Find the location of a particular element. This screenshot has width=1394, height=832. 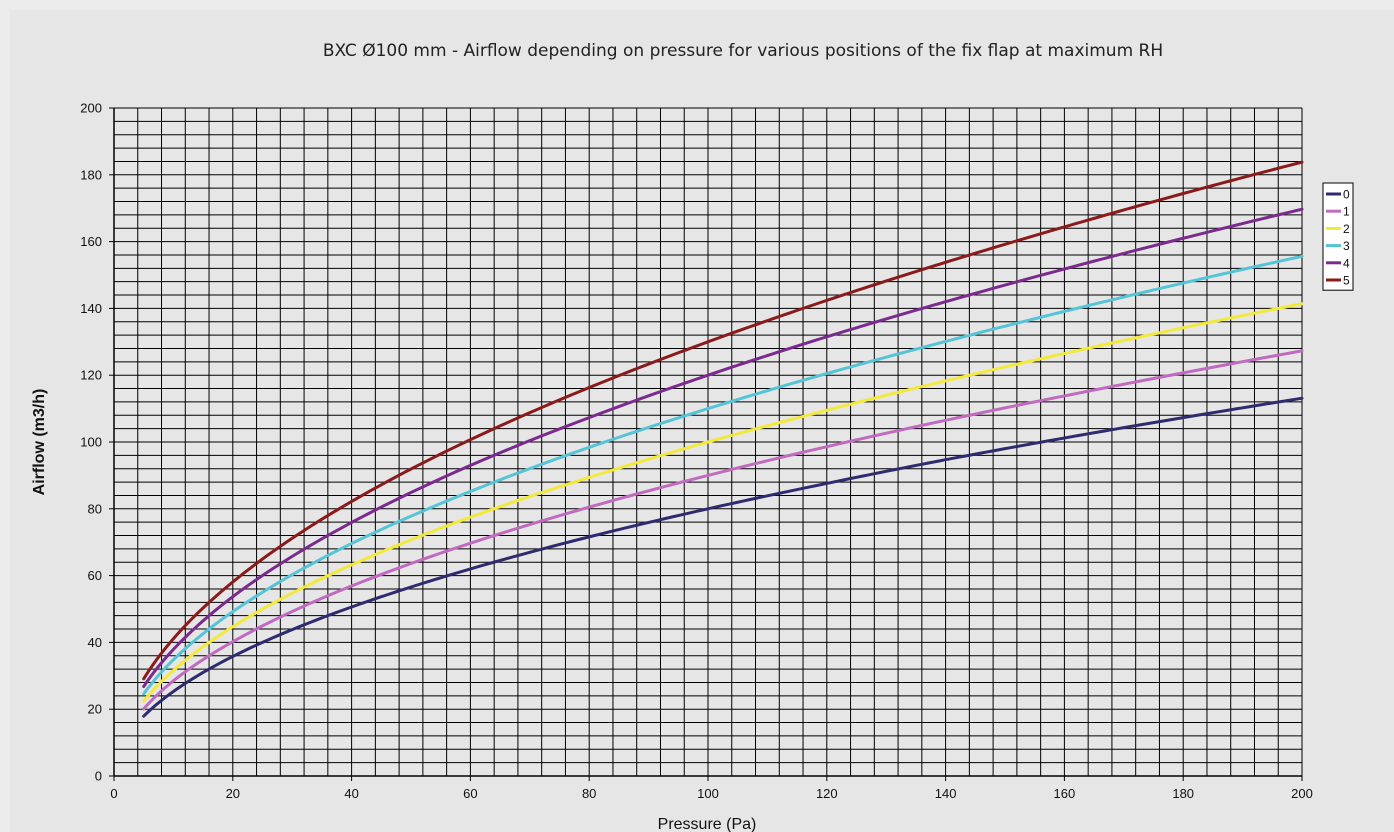

x-tick-label: 60 is located at coordinates (470, 793).